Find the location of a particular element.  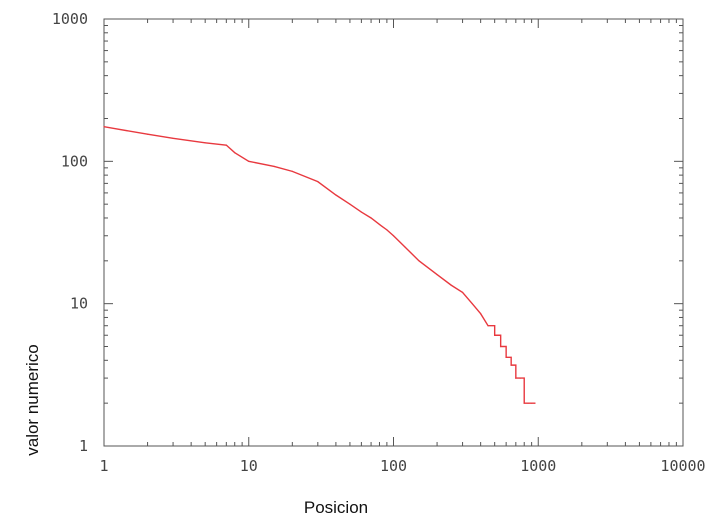

x-tick-label: 1000 is located at coordinates (538, 466).